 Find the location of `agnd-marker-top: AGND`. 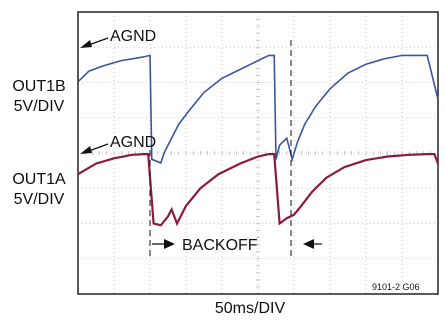

agnd-marker-top: AGND is located at coordinates (118, 38).